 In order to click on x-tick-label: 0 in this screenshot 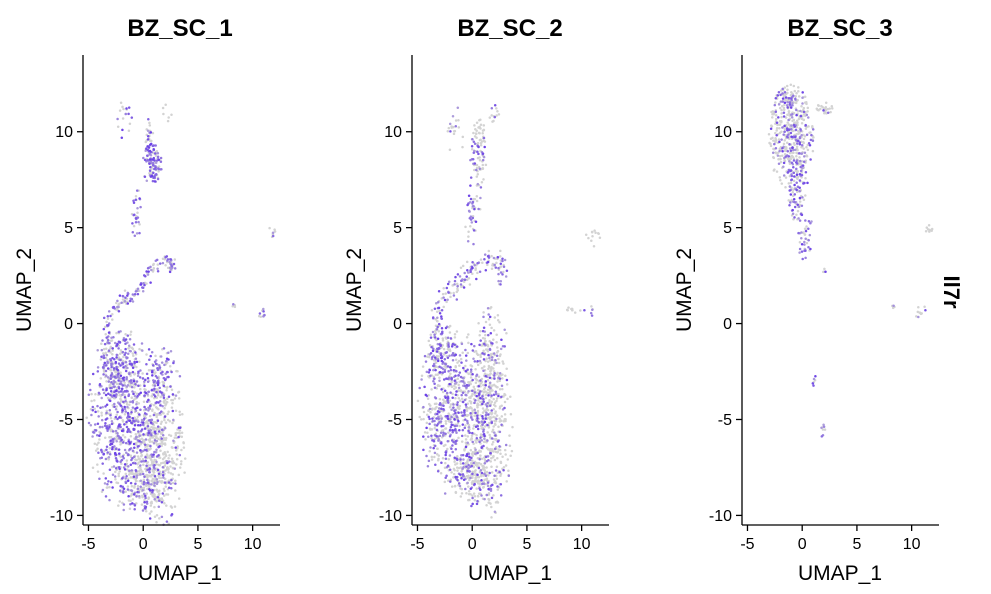, I will do `click(472, 544)`.